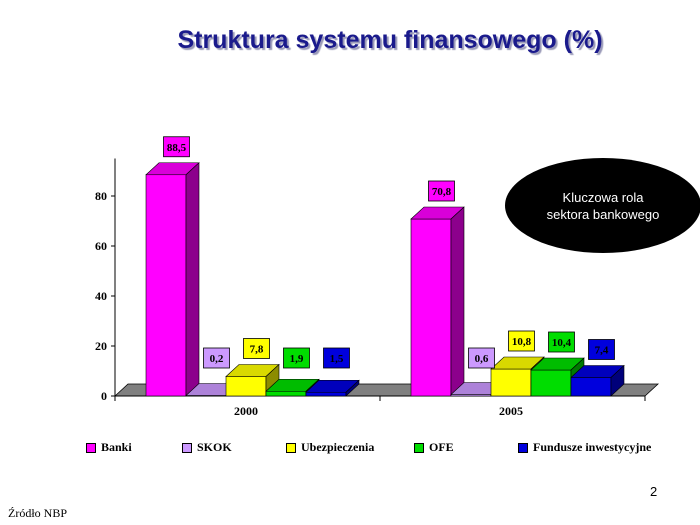 This screenshot has height=525, width=700. I want to click on svg-text: 10,4, so click(562, 343).